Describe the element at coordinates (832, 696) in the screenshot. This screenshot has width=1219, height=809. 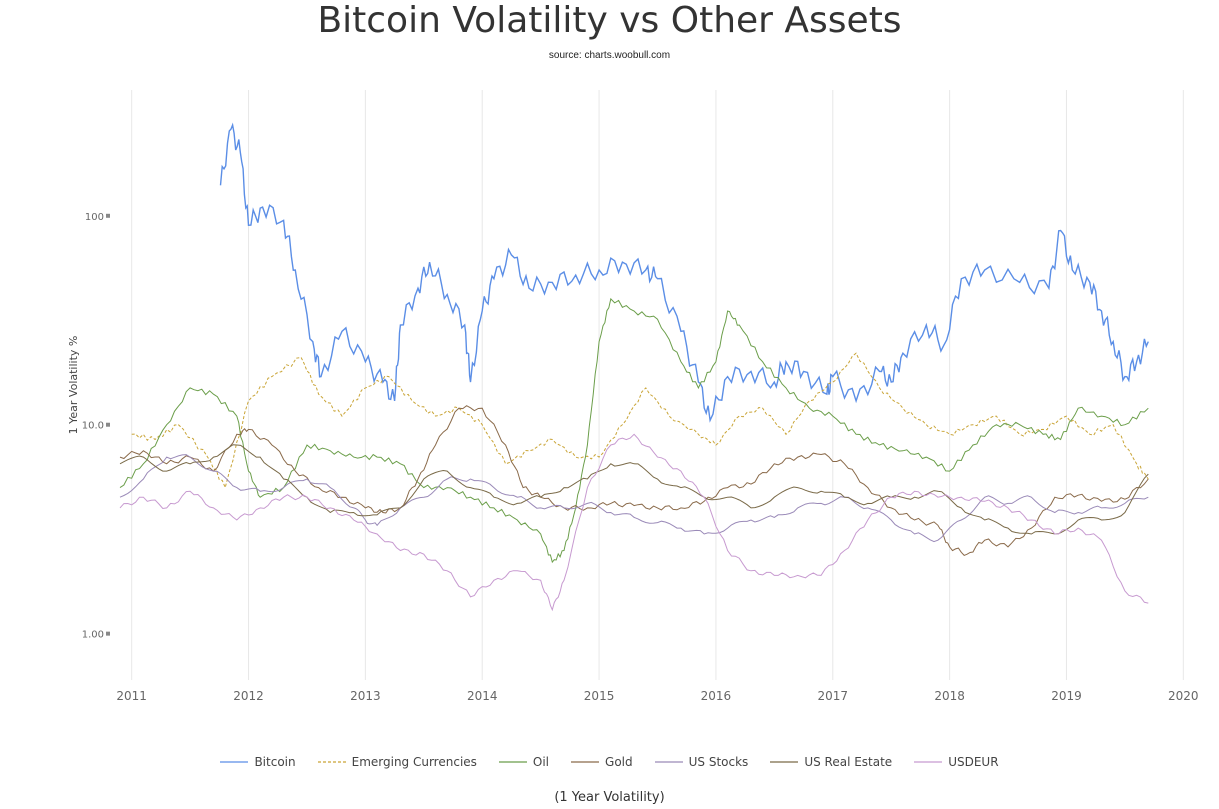
I see `x-tick-label: 2017` at that location.